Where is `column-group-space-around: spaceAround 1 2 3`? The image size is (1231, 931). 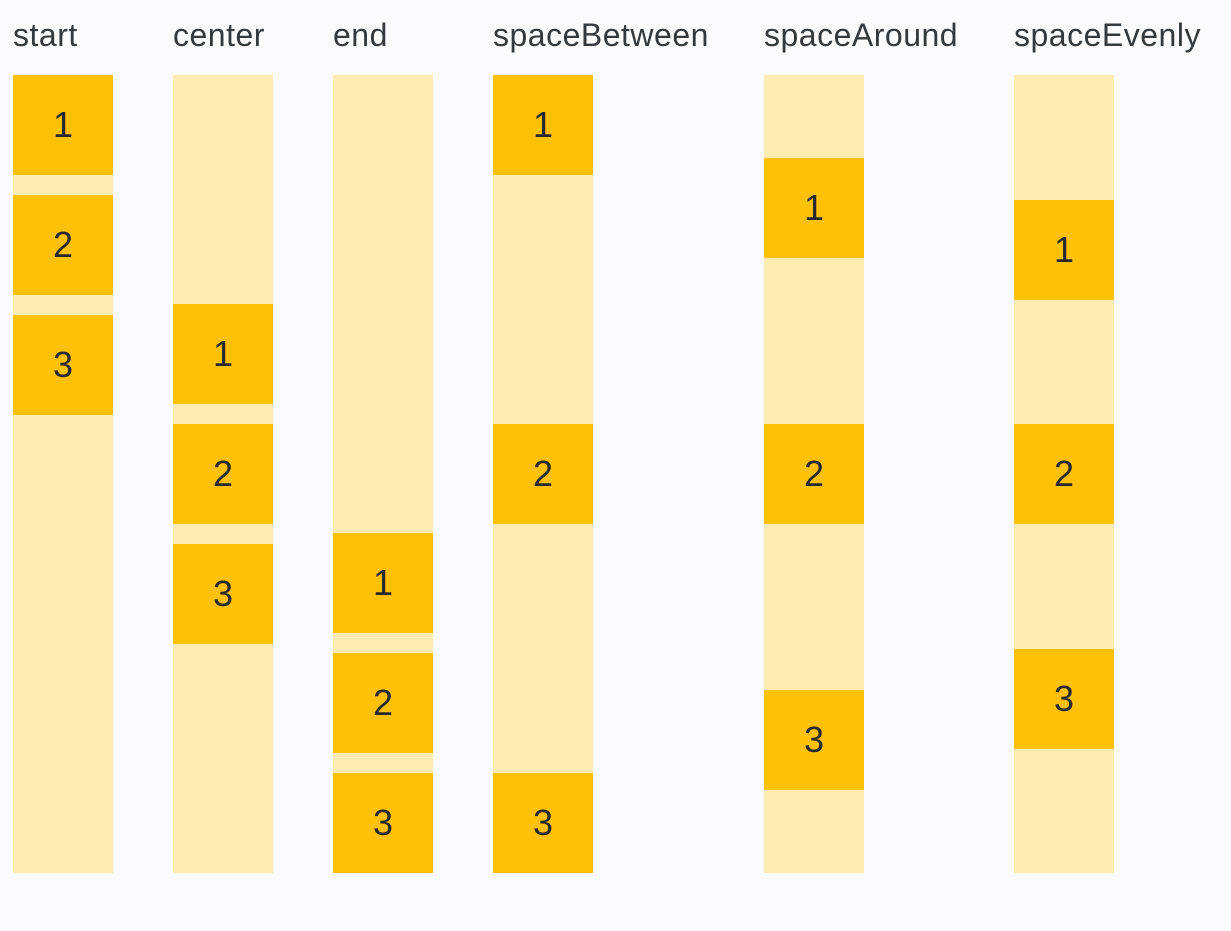 column-group-space-around: spaceAround 1 2 3 is located at coordinates (861, 443).